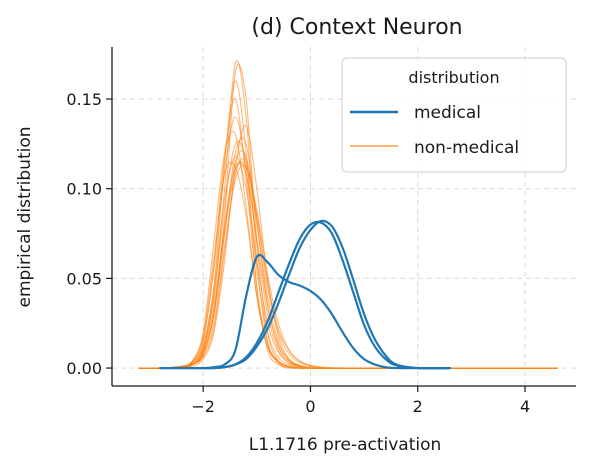 The height and width of the screenshot is (471, 592). What do you see at coordinates (356, 27) in the screenshot?
I see `chart-title: (d) Context Neuron` at bounding box center [356, 27].